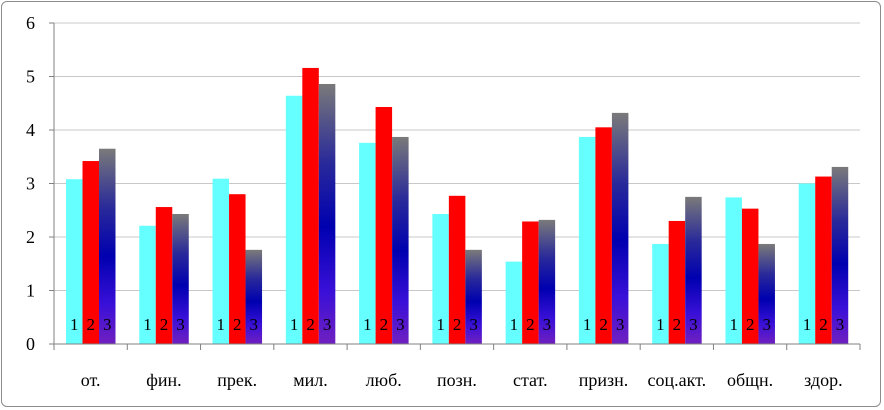  Describe the element at coordinates (30, 344) in the screenshot. I see `y-tick-label: 0` at that location.